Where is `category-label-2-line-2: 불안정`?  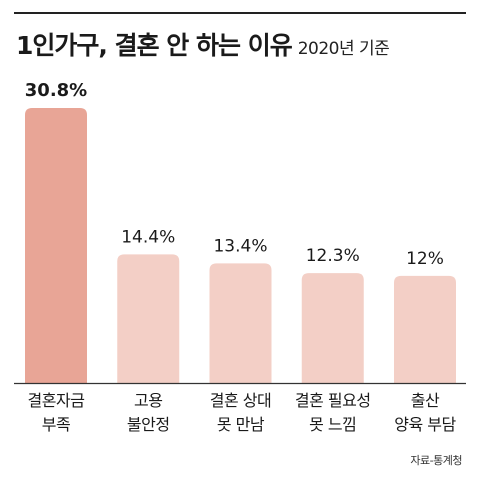 category-label-2-line-2: 불안정 is located at coordinates (148, 424).